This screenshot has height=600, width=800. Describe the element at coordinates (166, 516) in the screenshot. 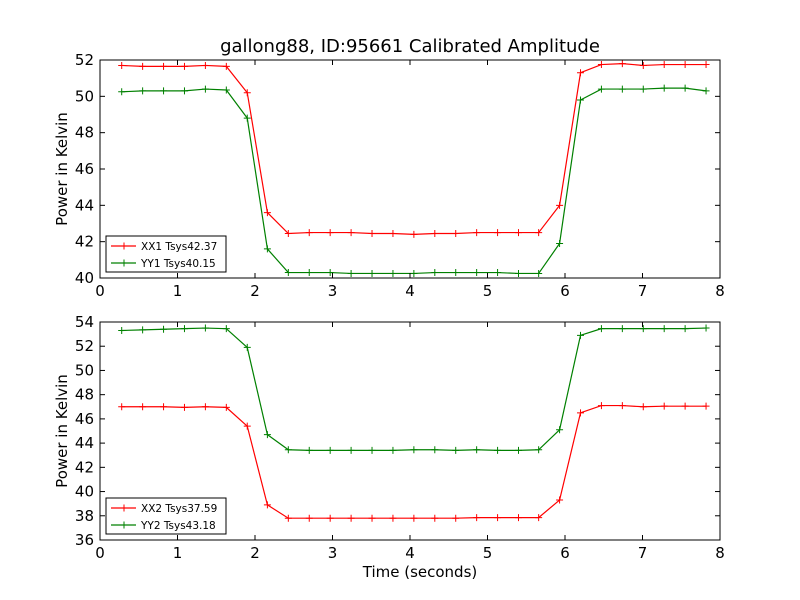

I see `legend: XX2 Tsys37.59 YY2 Tsys43.18` at that location.